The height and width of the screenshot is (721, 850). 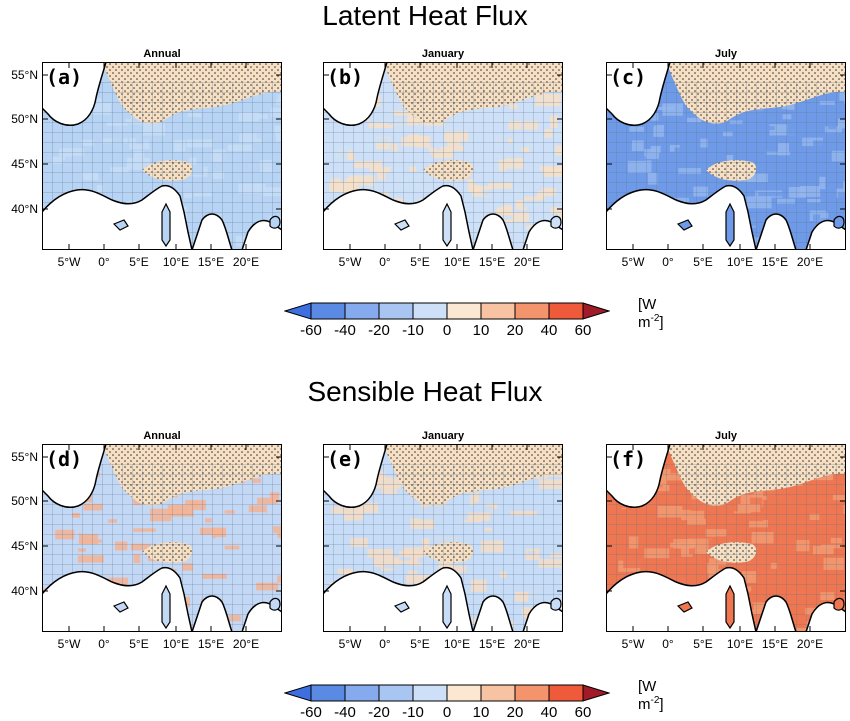 I want to click on panel-letter: (f), so click(x=628, y=459).